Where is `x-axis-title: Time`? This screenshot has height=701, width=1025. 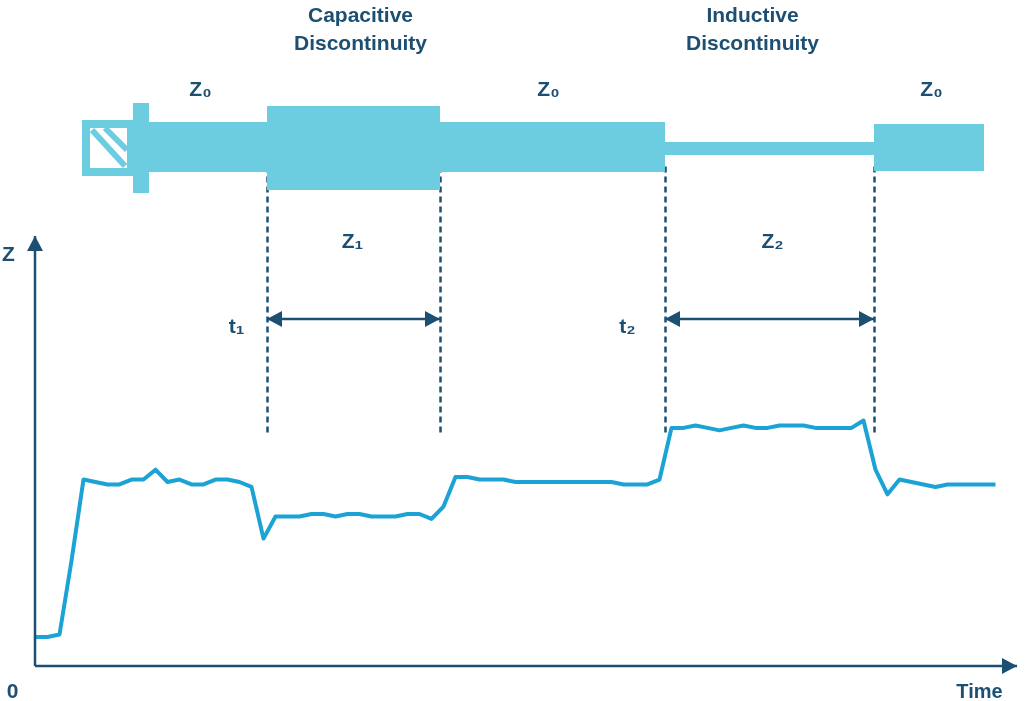
x-axis-title: Time is located at coordinates (979, 690).